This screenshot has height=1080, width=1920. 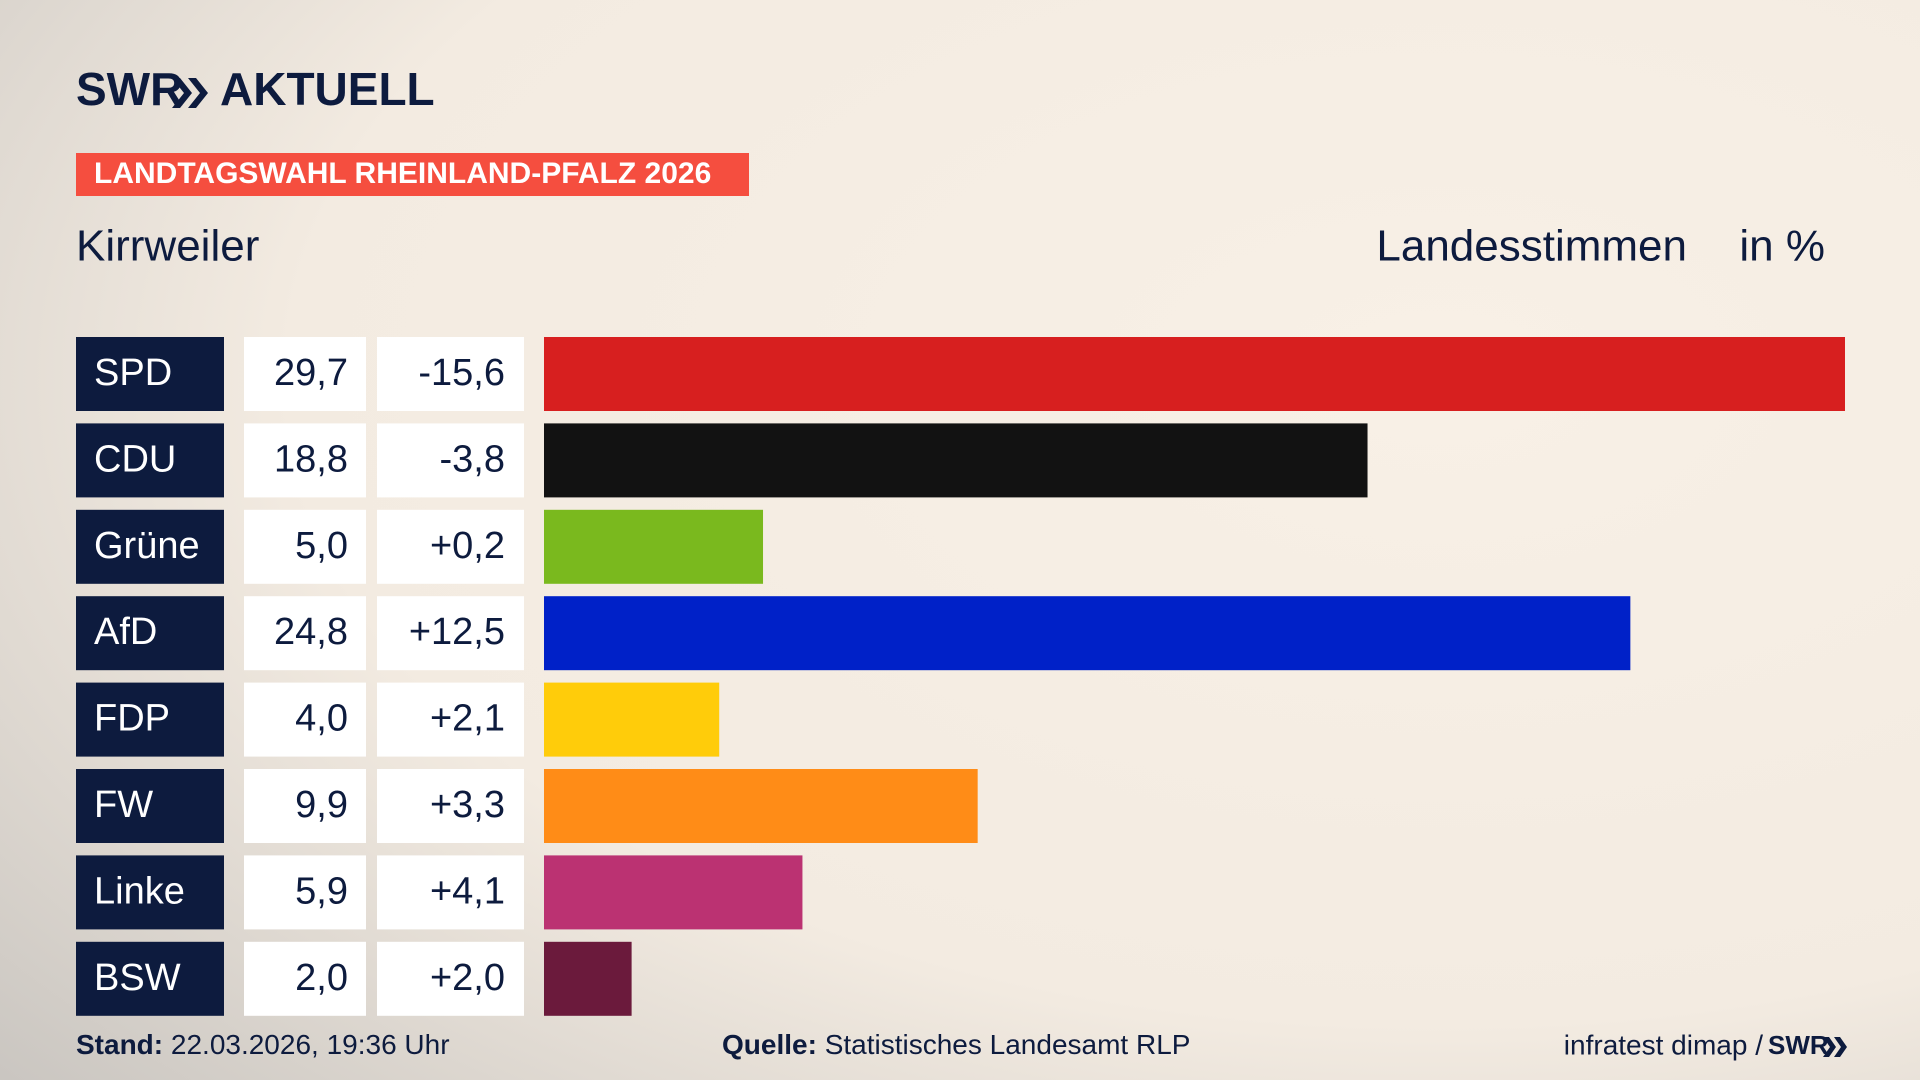 I want to click on value-label: 9,9, so click(x=321, y=805).